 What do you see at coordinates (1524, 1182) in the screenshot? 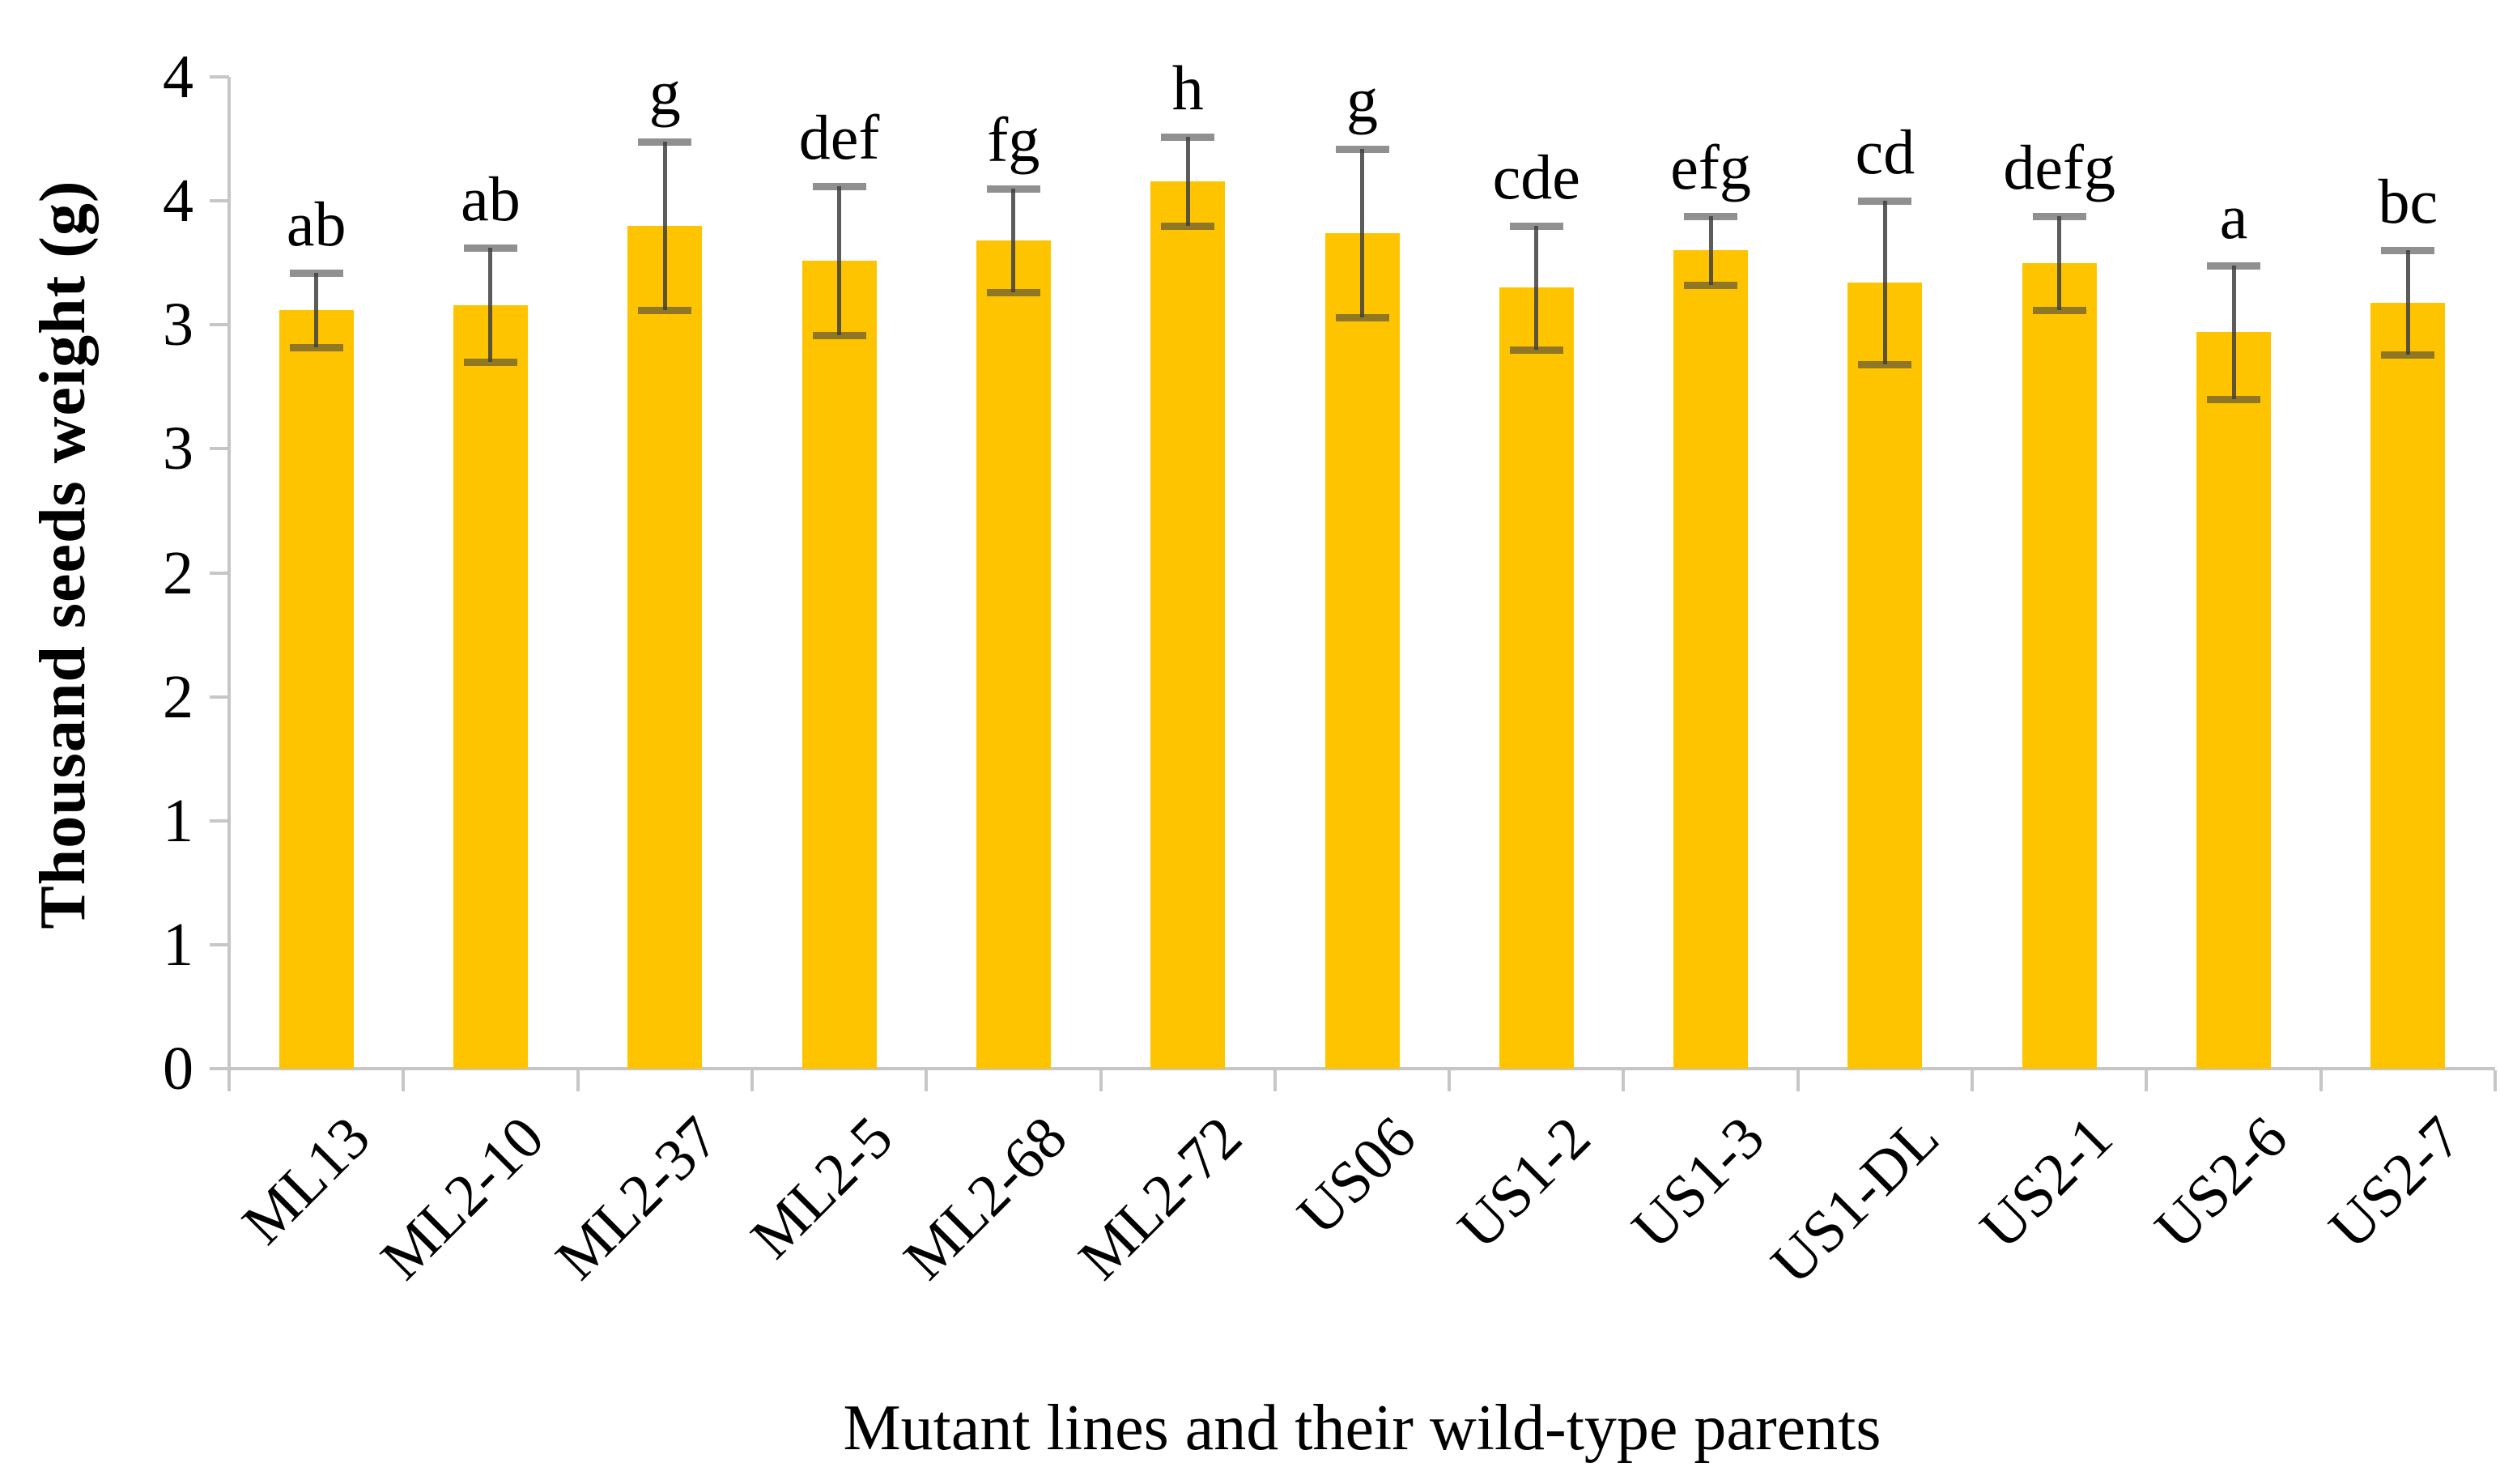
I see `x-category-label: US1-2` at bounding box center [1524, 1182].